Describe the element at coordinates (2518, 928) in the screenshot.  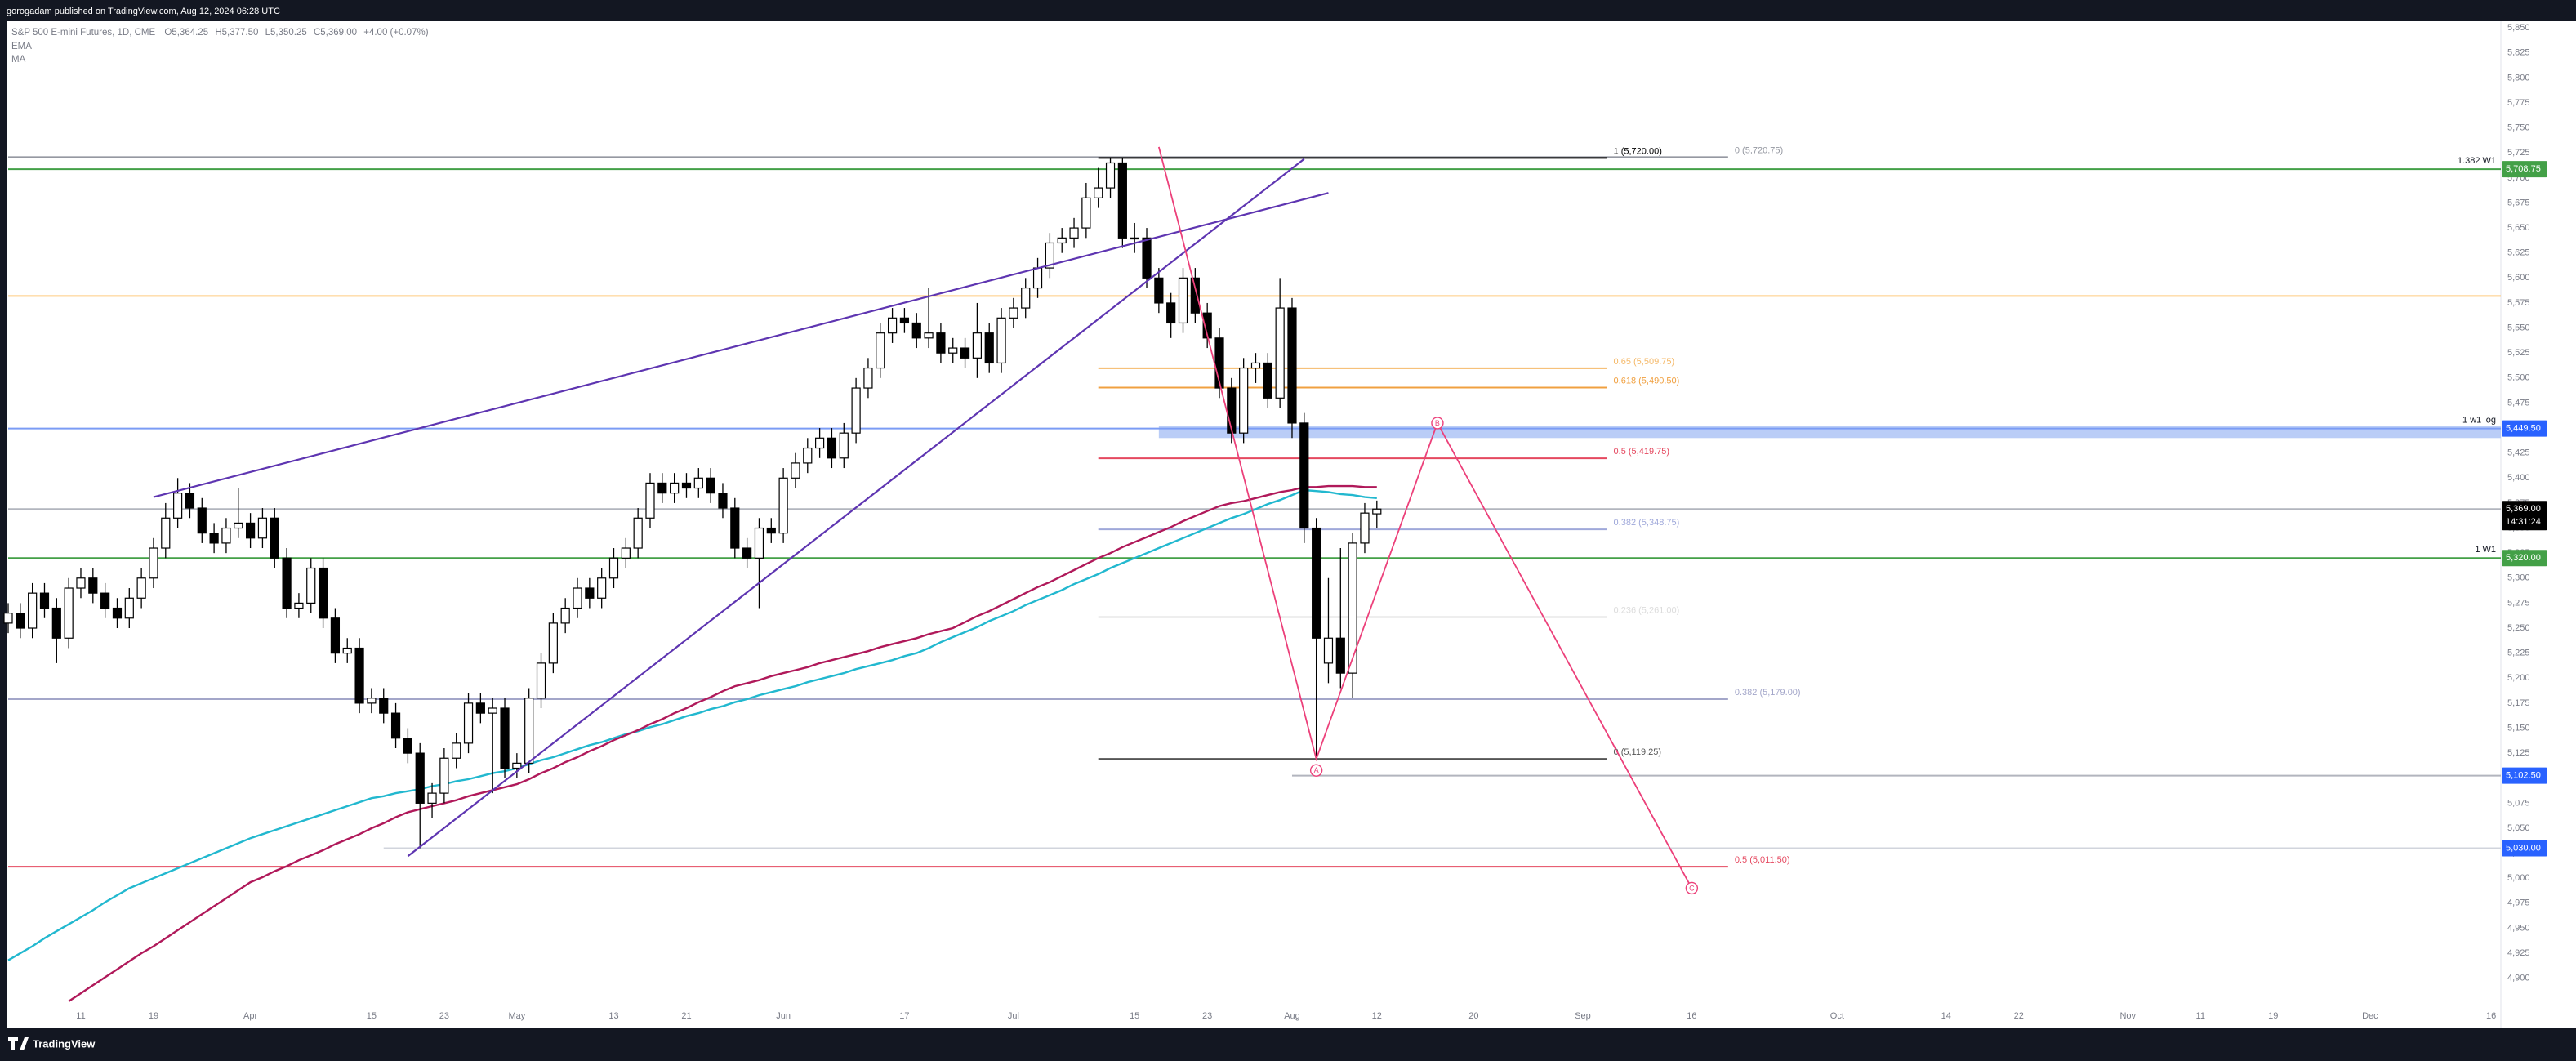
I see `y-tick-label: 4,950` at that location.